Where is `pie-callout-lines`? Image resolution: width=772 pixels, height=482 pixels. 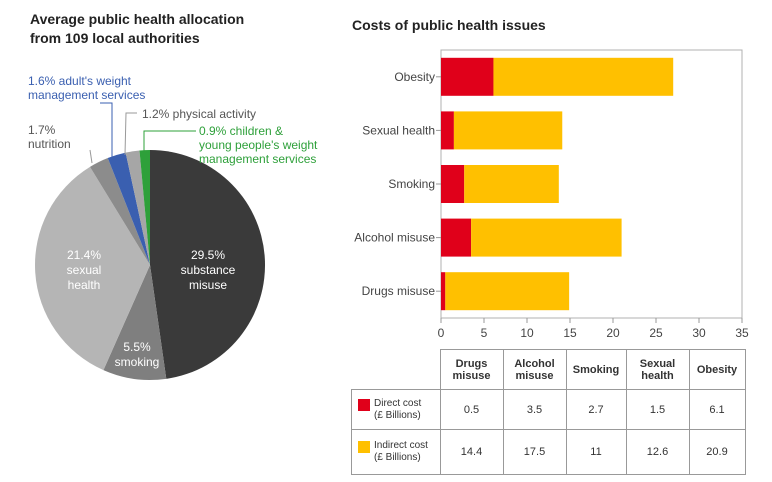
pie-callout-lines is located at coordinates (142, 133).